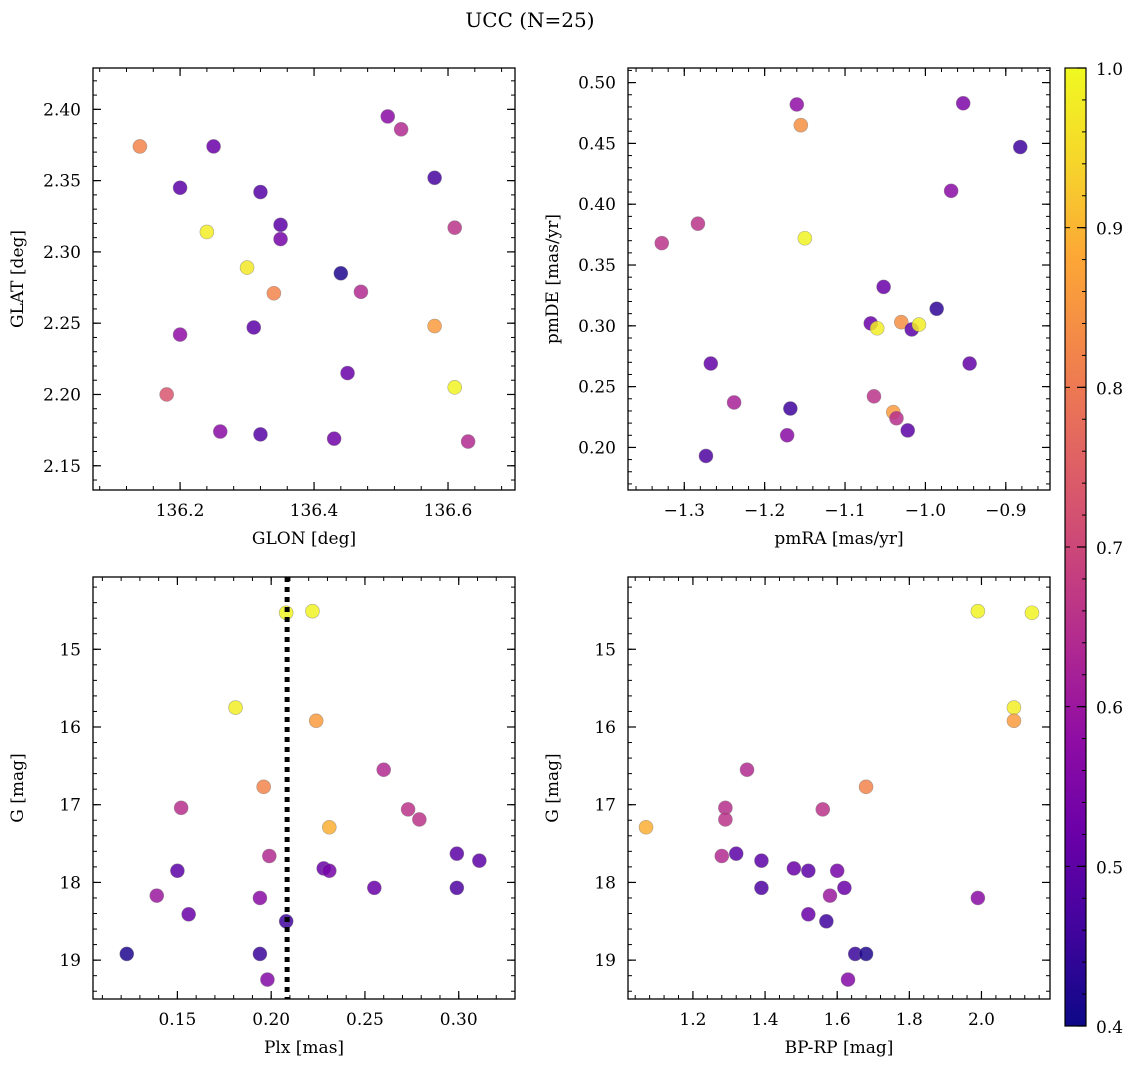  Describe the element at coordinates (62, 324) in the screenshot. I see `y-tick-label: 2.25` at that location.